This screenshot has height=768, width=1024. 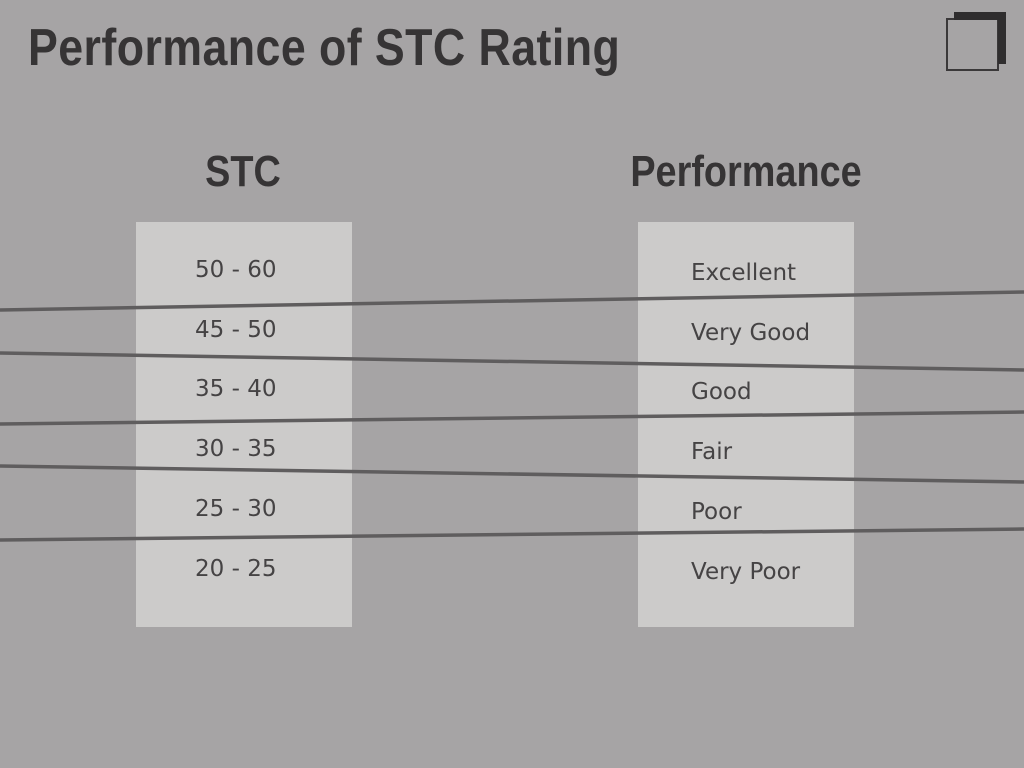 What do you see at coordinates (712, 452) in the screenshot?
I see `performance-value: Fair` at bounding box center [712, 452].